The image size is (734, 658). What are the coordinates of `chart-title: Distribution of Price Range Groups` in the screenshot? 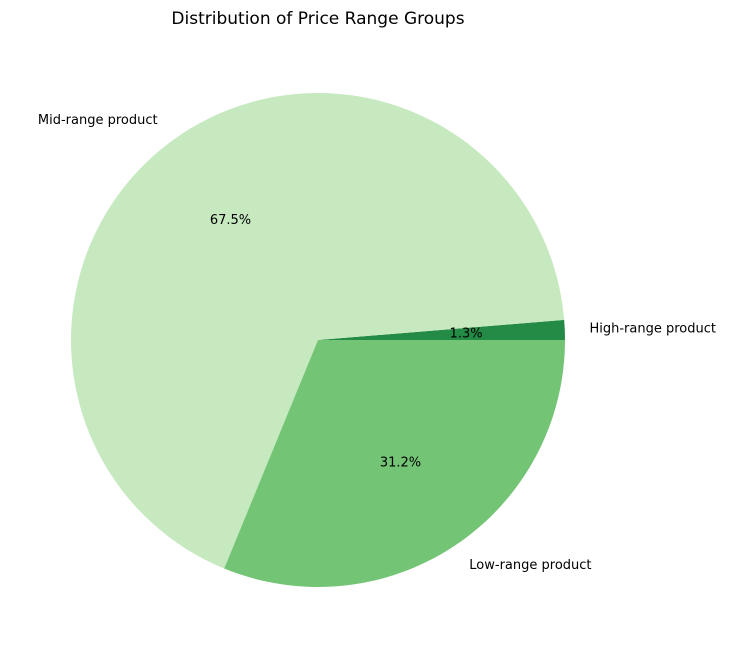 It's located at (317, 19).